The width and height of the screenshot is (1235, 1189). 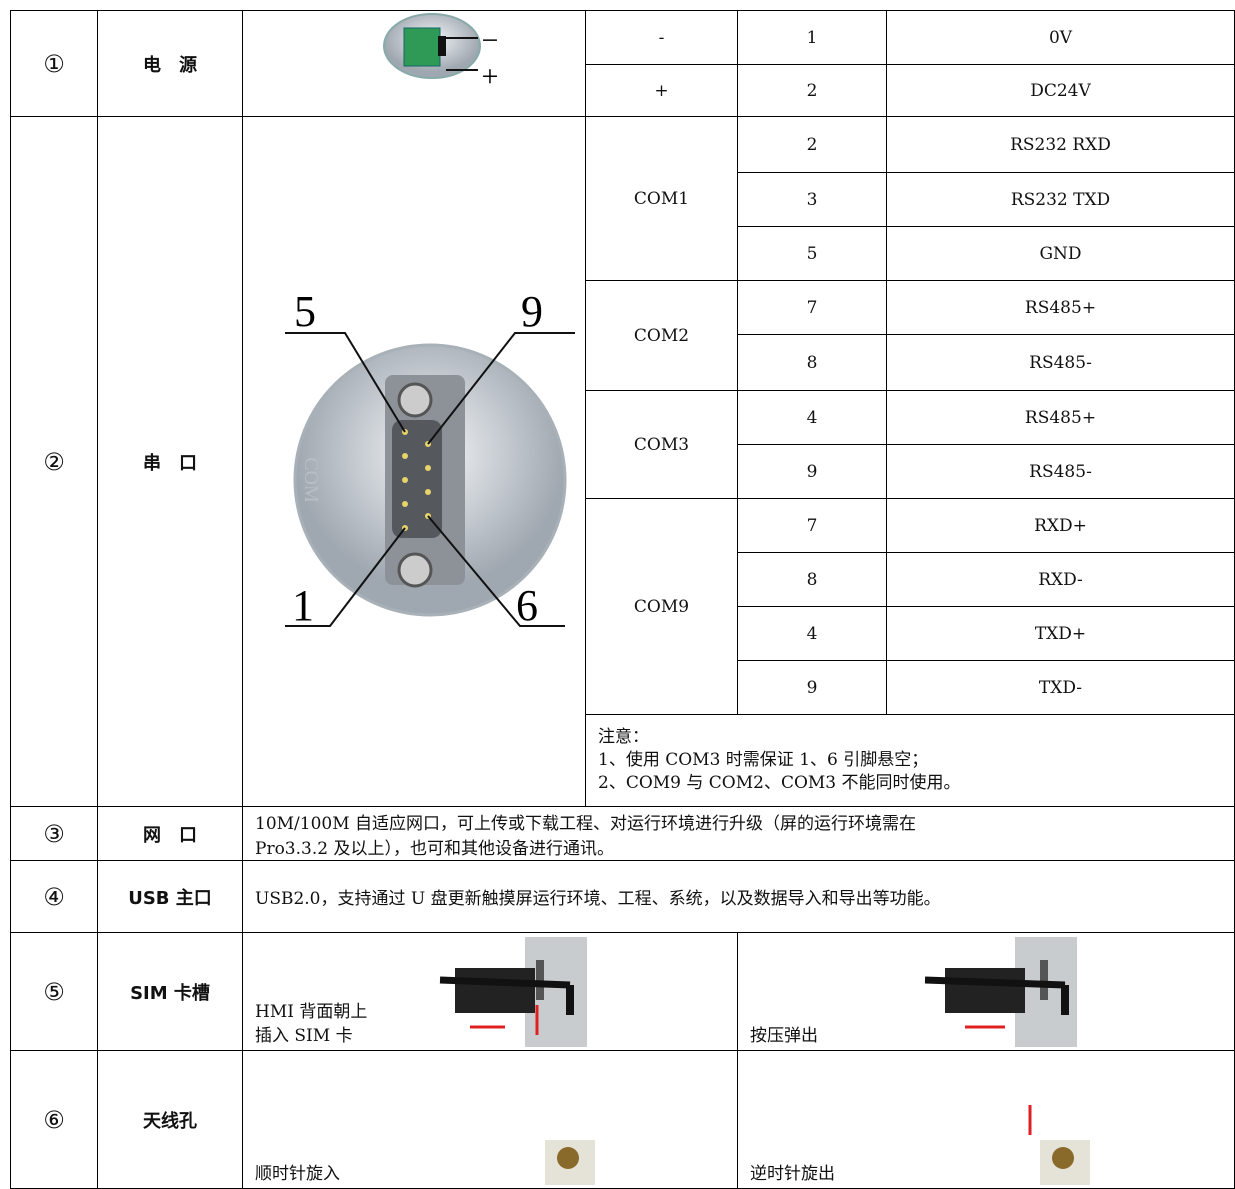 What do you see at coordinates (305, 311) in the screenshot?
I see `image-label: 5` at bounding box center [305, 311].